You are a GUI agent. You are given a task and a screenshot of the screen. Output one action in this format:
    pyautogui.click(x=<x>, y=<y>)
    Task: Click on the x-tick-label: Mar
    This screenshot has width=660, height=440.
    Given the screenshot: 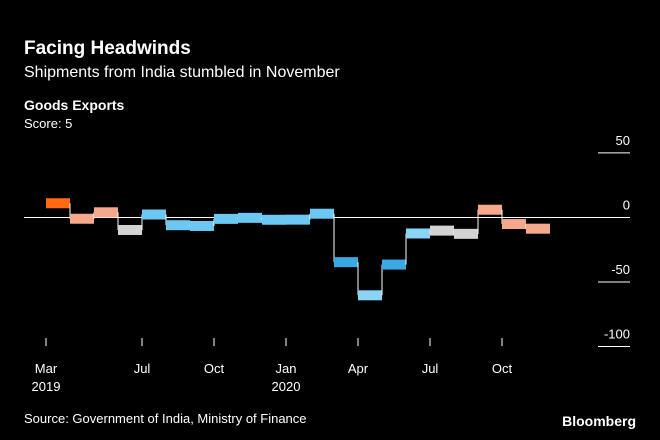 What is the action you would take?
    pyautogui.click(x=46, y=368)
    